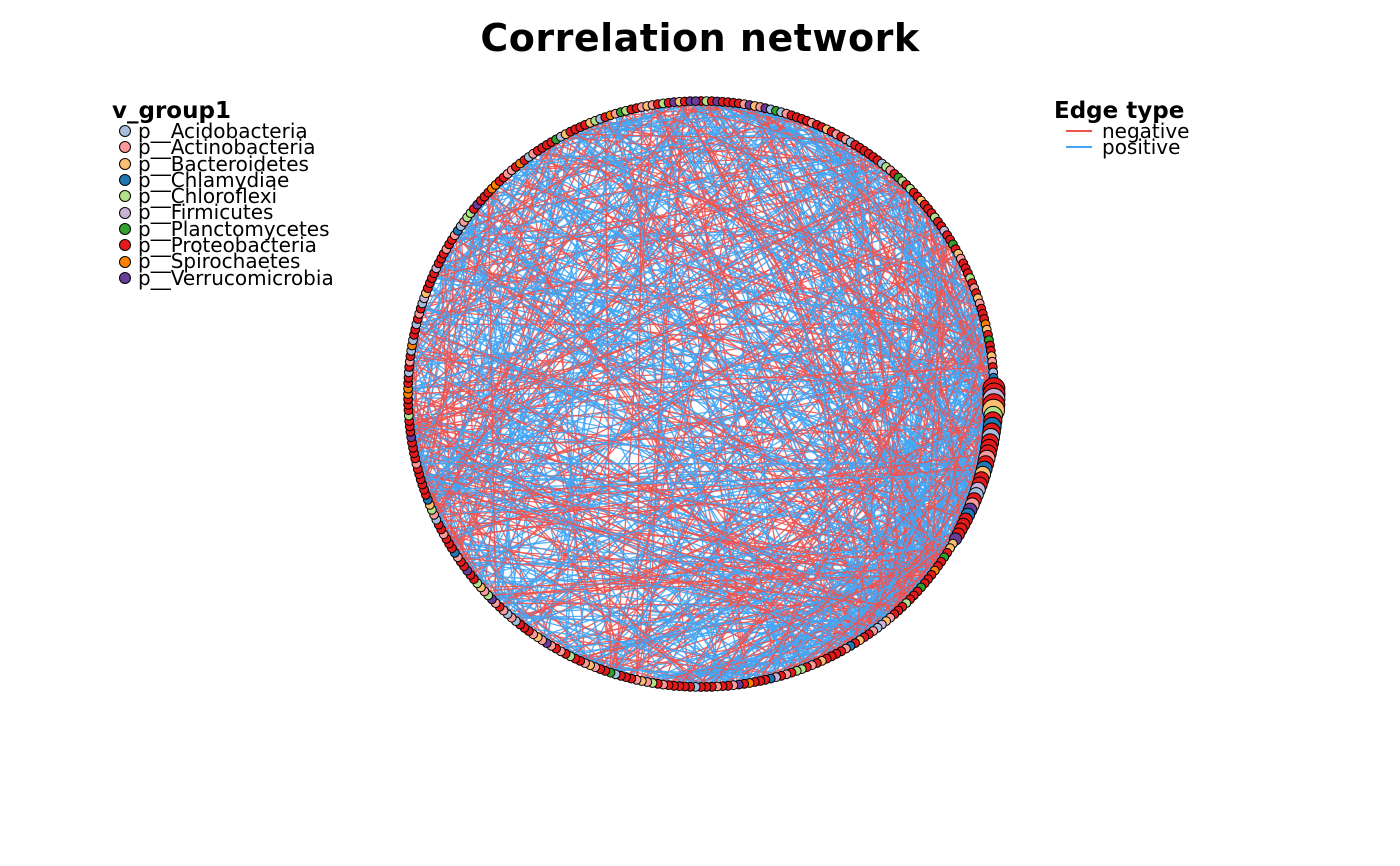 The image size is (1400, 866). I want to click on legend-item-negative: negative, so click(1121, 131).